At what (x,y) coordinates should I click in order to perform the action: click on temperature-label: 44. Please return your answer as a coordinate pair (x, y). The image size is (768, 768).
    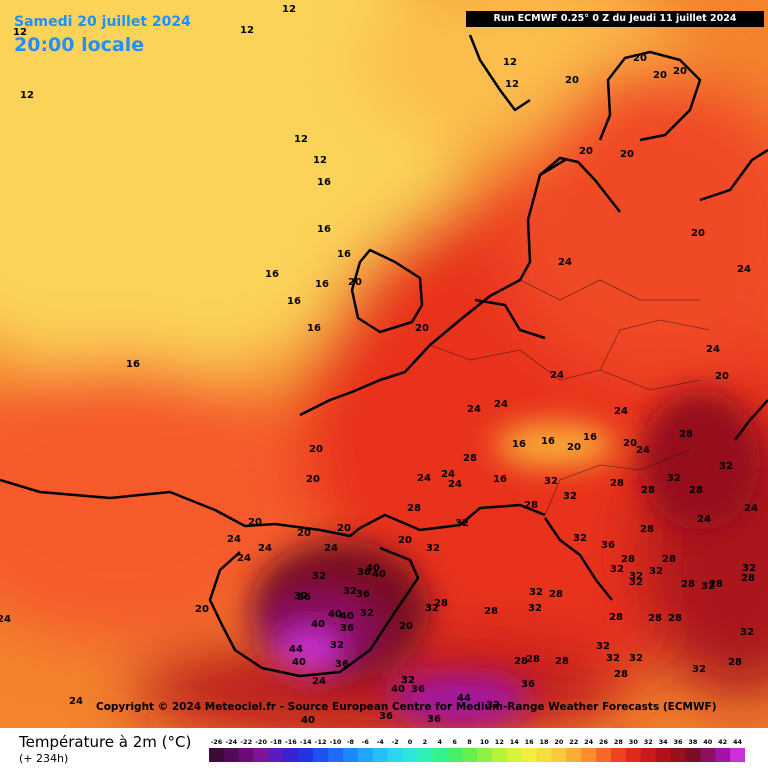
    Looking at the image, I should click on (296, 649).